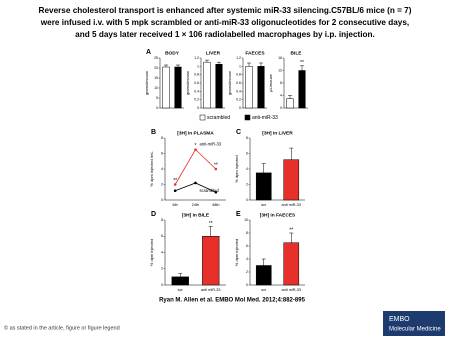 The image size is (450, 338). Describe the element at coordinates (415, 330) in the screenshot. I see `logo-text: Molecular Medicine` at that location.